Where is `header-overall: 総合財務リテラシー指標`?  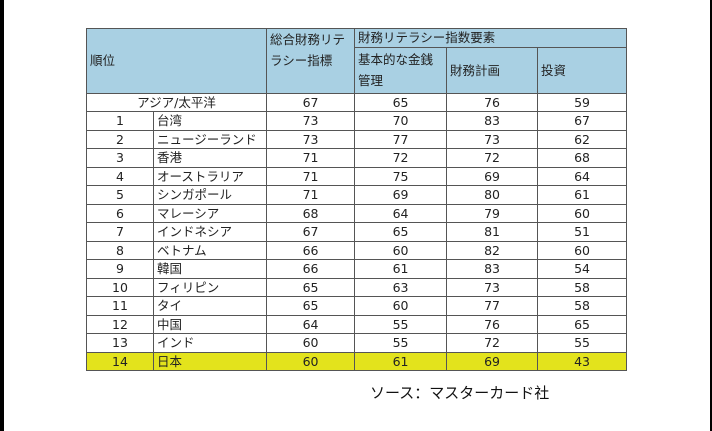
header-overall: 総合財務リテラシー指標 is located at coordinates (311, 61).